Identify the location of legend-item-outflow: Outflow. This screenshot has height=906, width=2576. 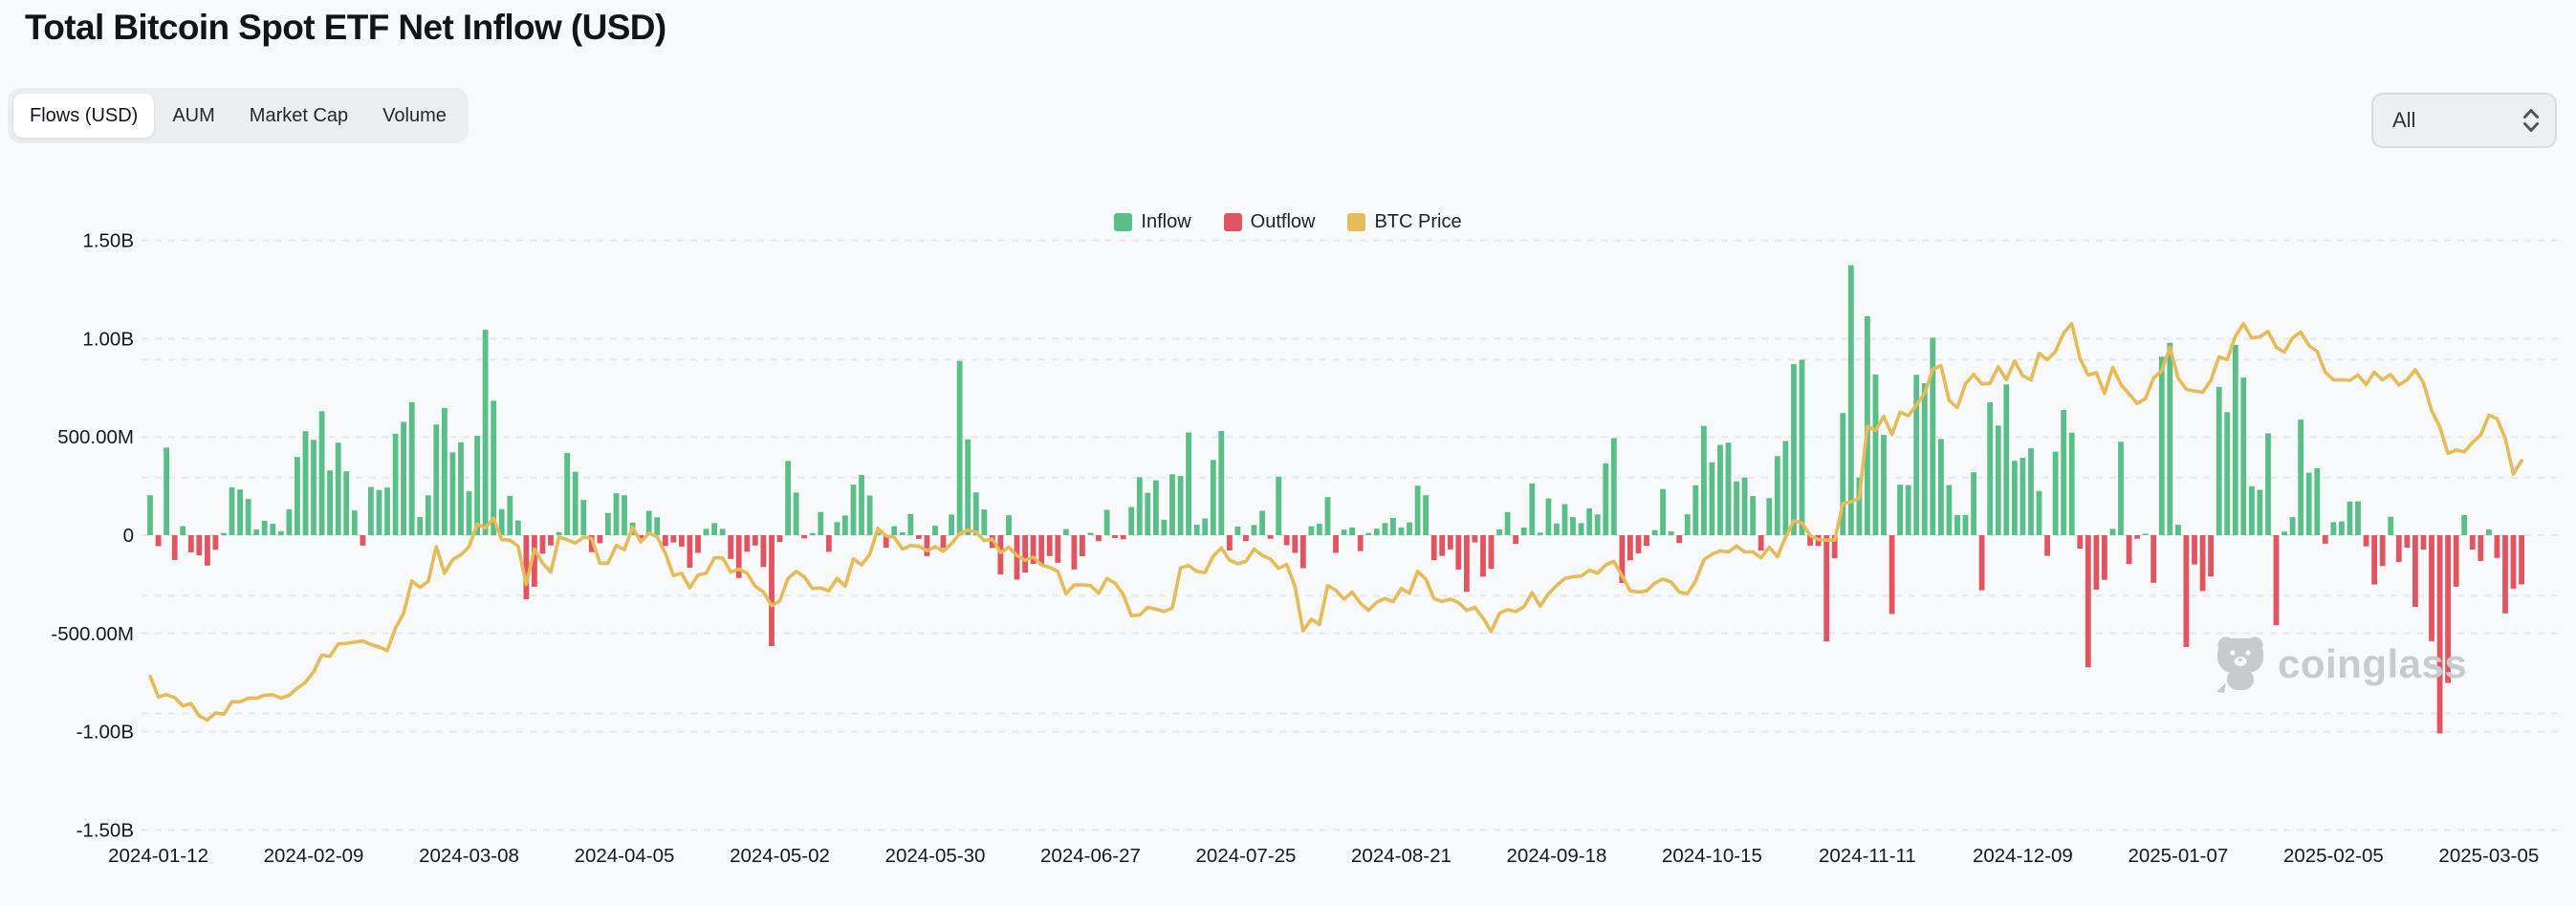
(1269, 222).